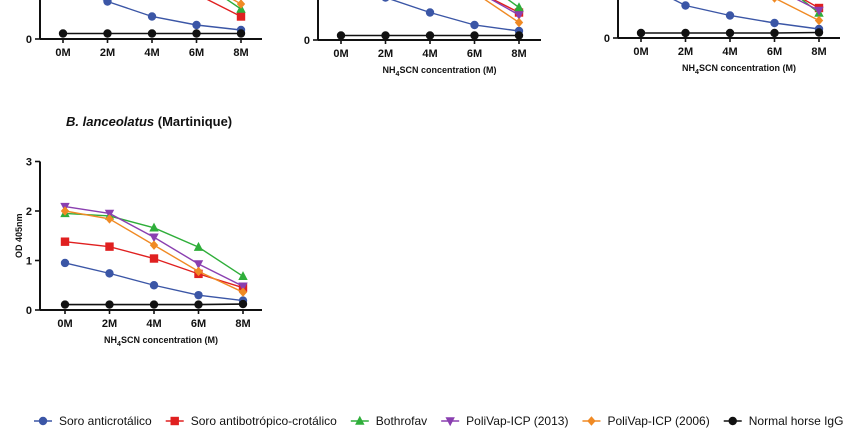 This screenshot has width=850, height=439. I want to click on legend-label: PoliVap-ICP (2013), so click(517, 421).